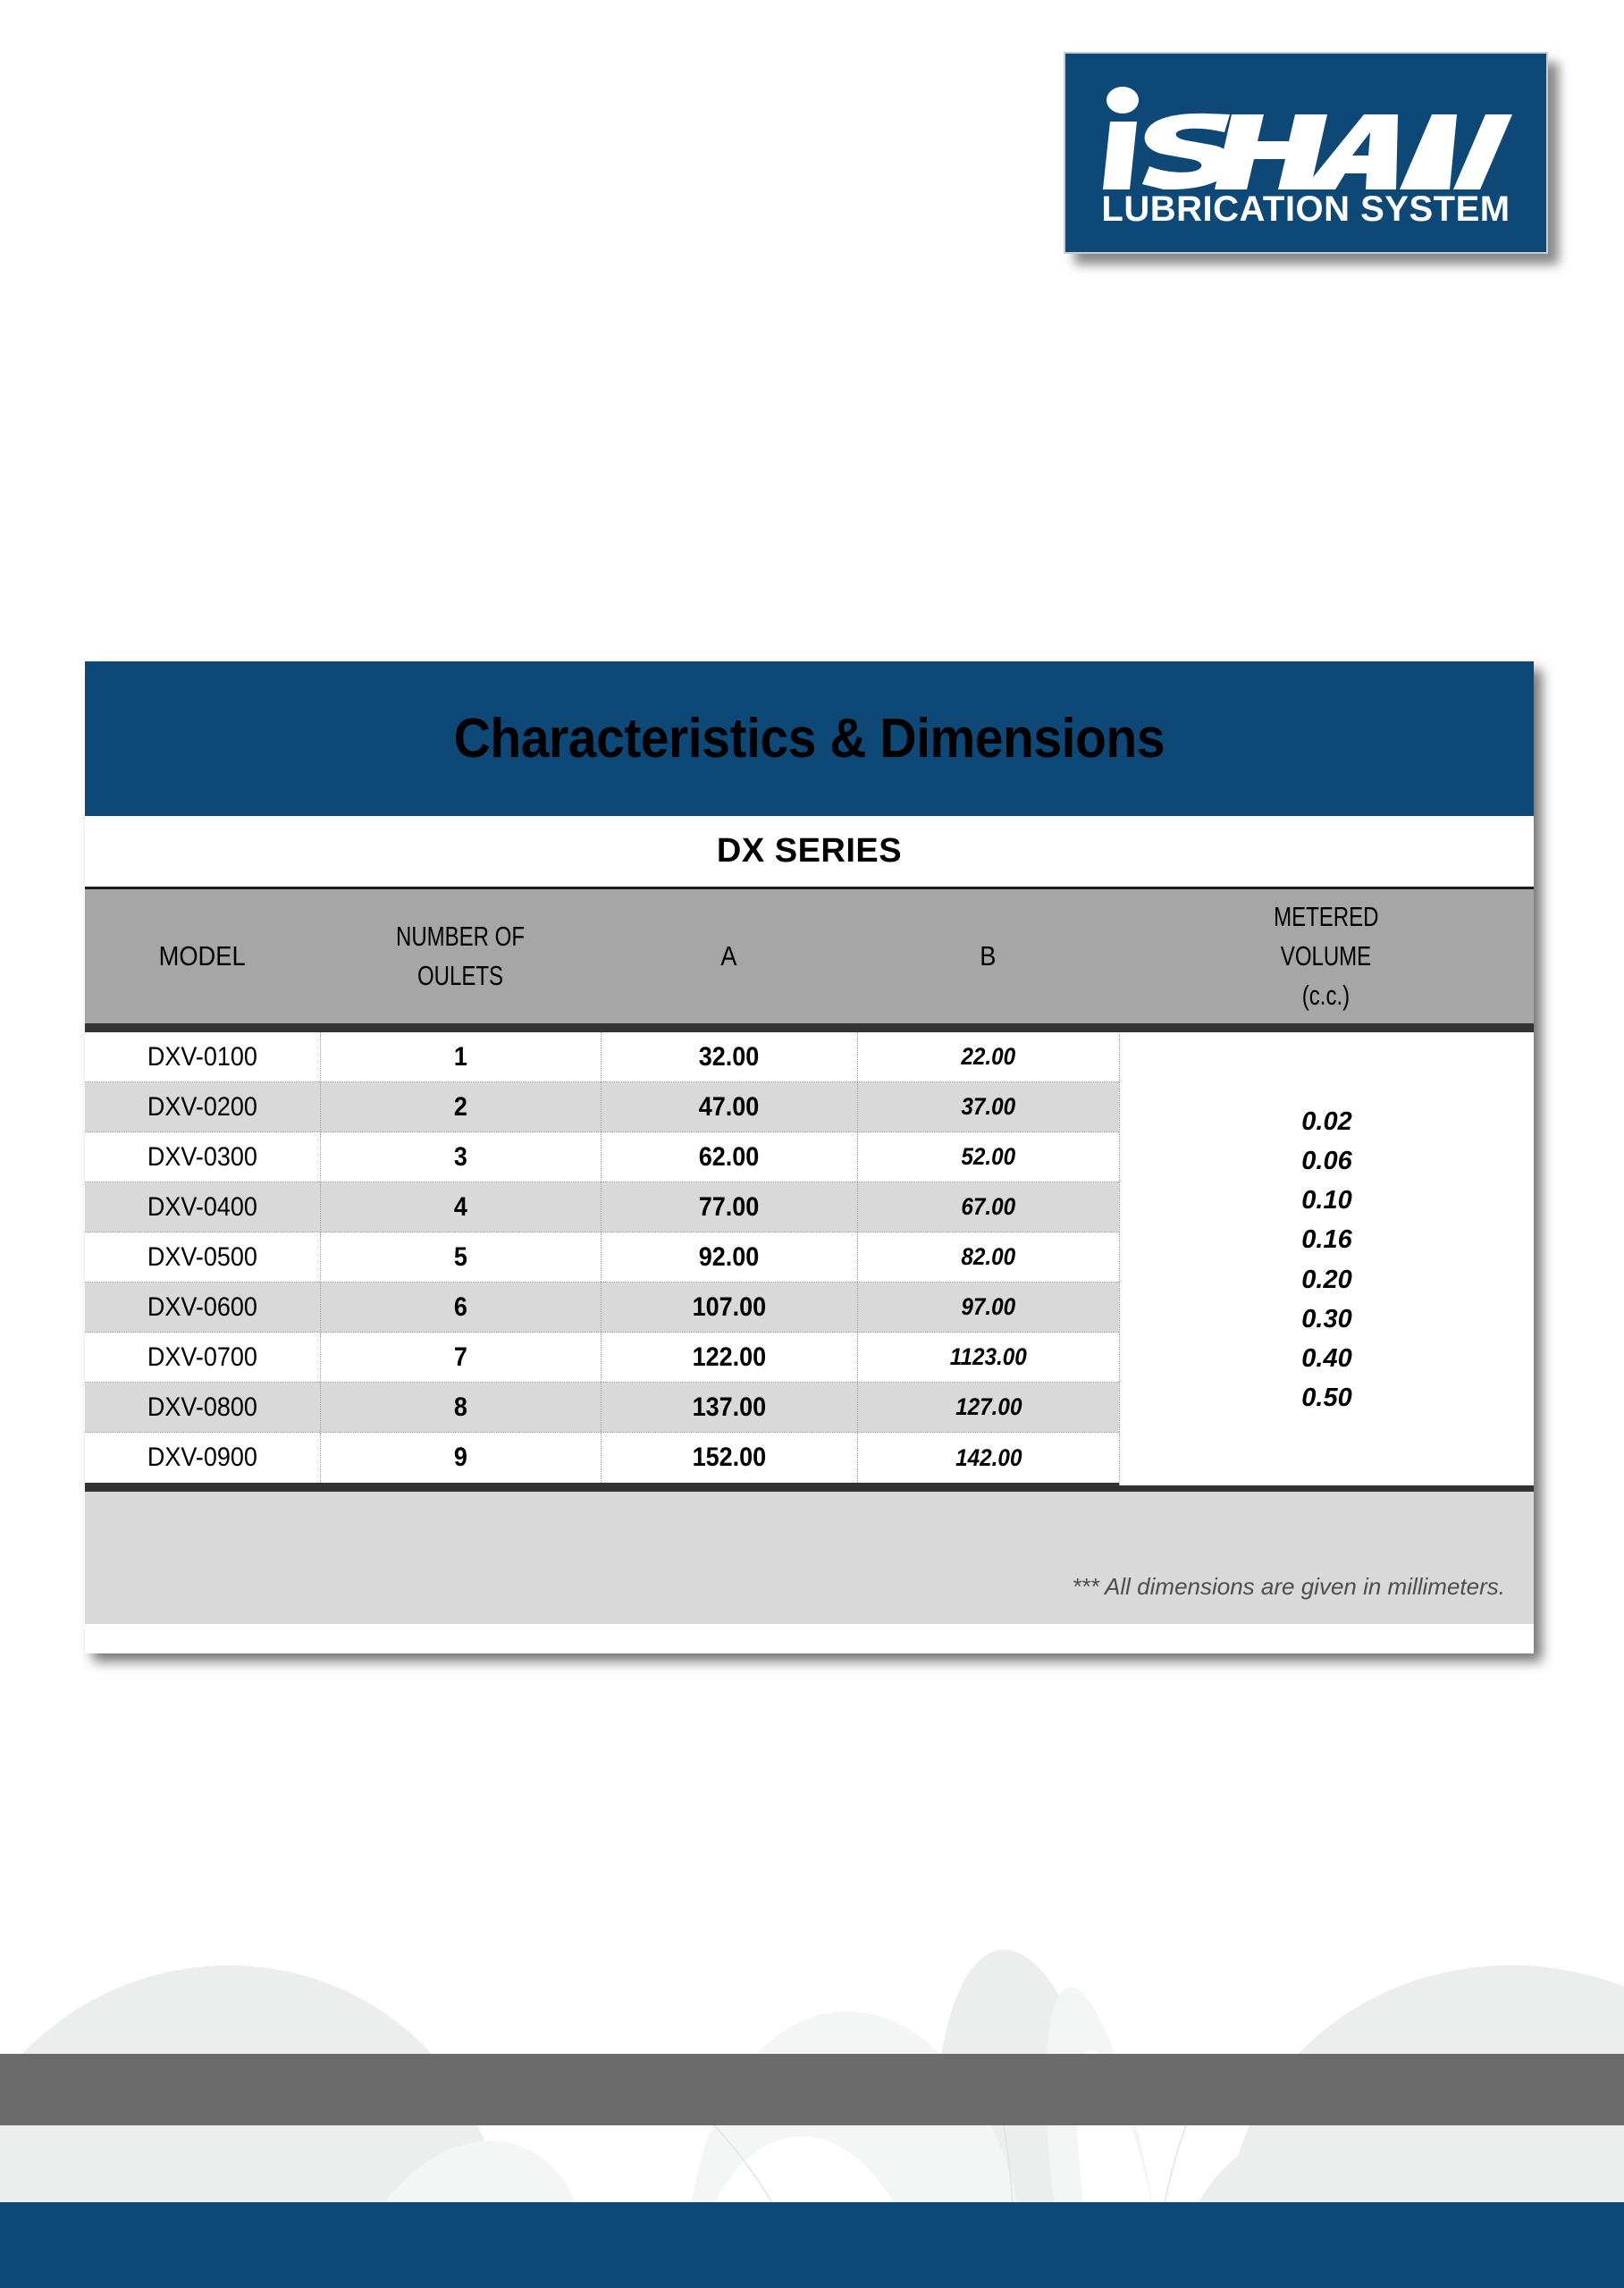 The width and height of the screenshot is (1624, 2288). What do you see at coordinates (988, 1308) in the screenshot?
I see `cell-b: 97.00` at bounding box center [988, 1308].